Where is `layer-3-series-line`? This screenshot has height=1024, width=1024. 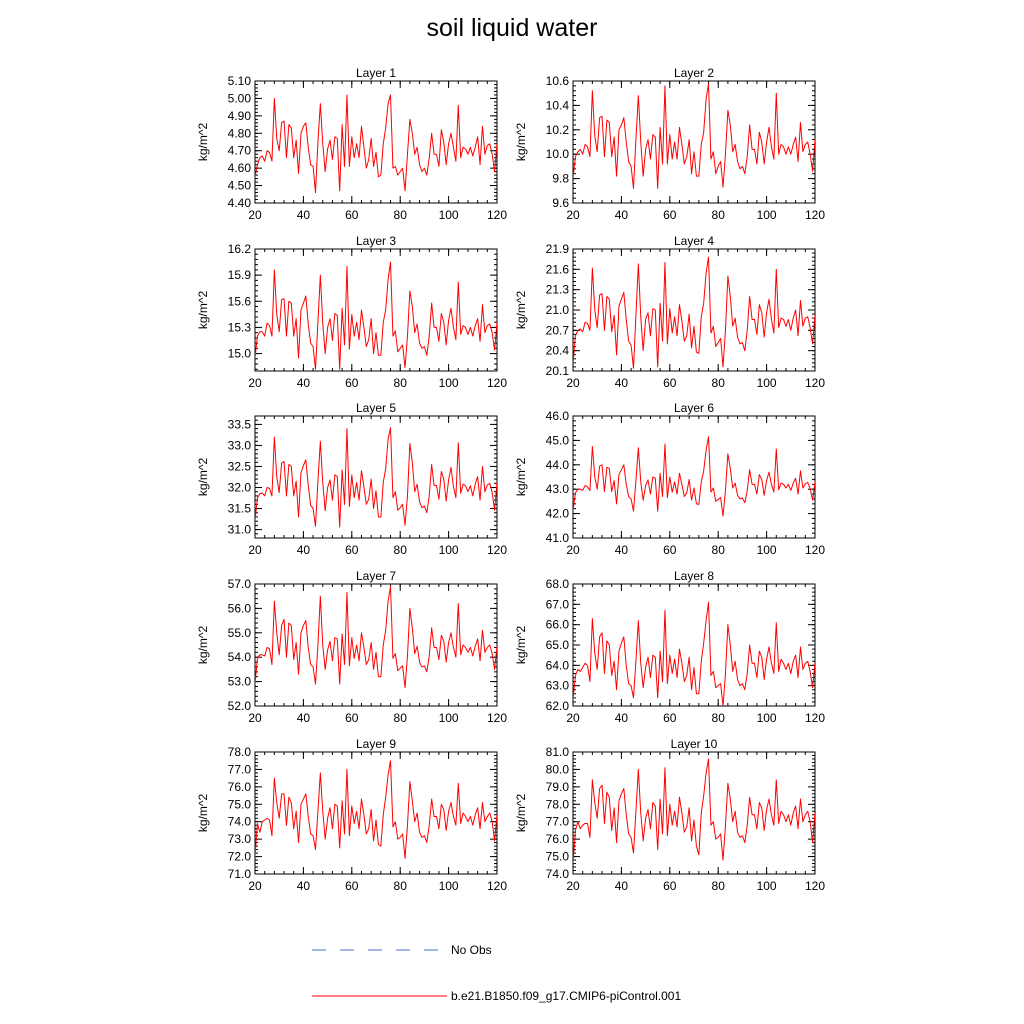
layer-3-series-line is located at coordinates (376, 315).